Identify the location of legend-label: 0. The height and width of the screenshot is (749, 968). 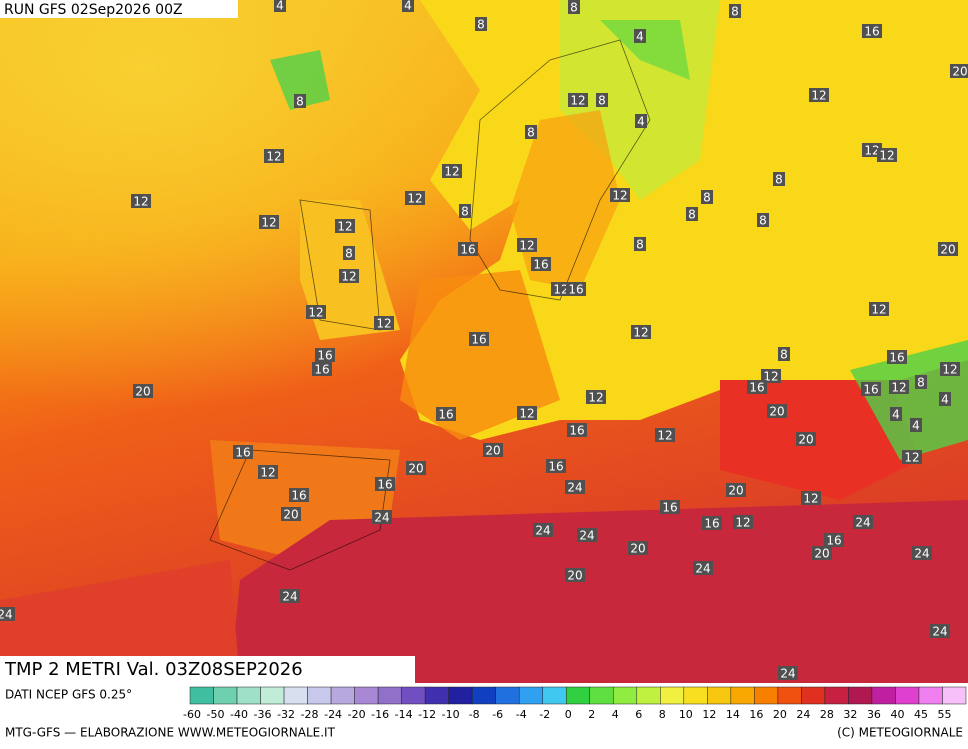
(568, 714).